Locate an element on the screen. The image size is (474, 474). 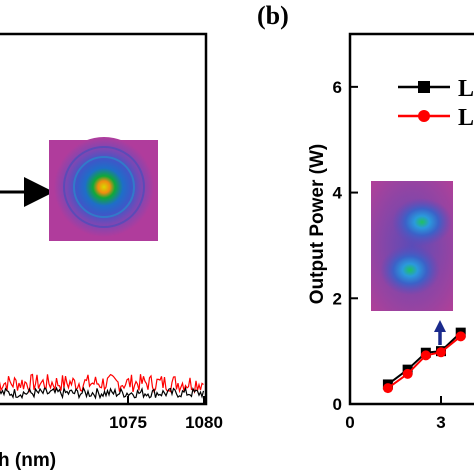
panel-b-series-line is located at coordinates (424, 362).